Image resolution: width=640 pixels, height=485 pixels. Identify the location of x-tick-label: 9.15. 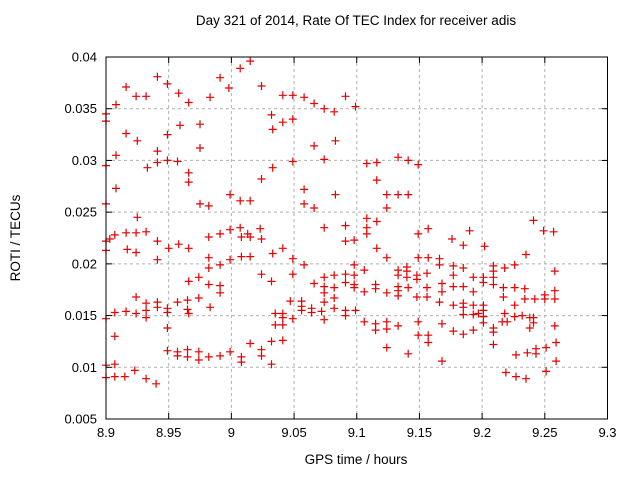
(419, 432).